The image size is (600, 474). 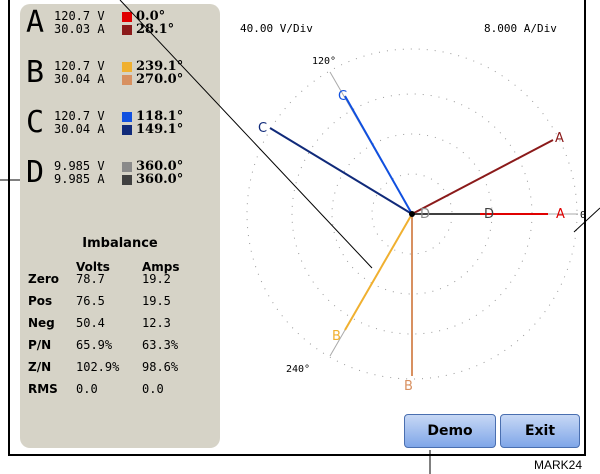 I want to click on voltage-angle: 239.1°, so click(x=160, y=66).